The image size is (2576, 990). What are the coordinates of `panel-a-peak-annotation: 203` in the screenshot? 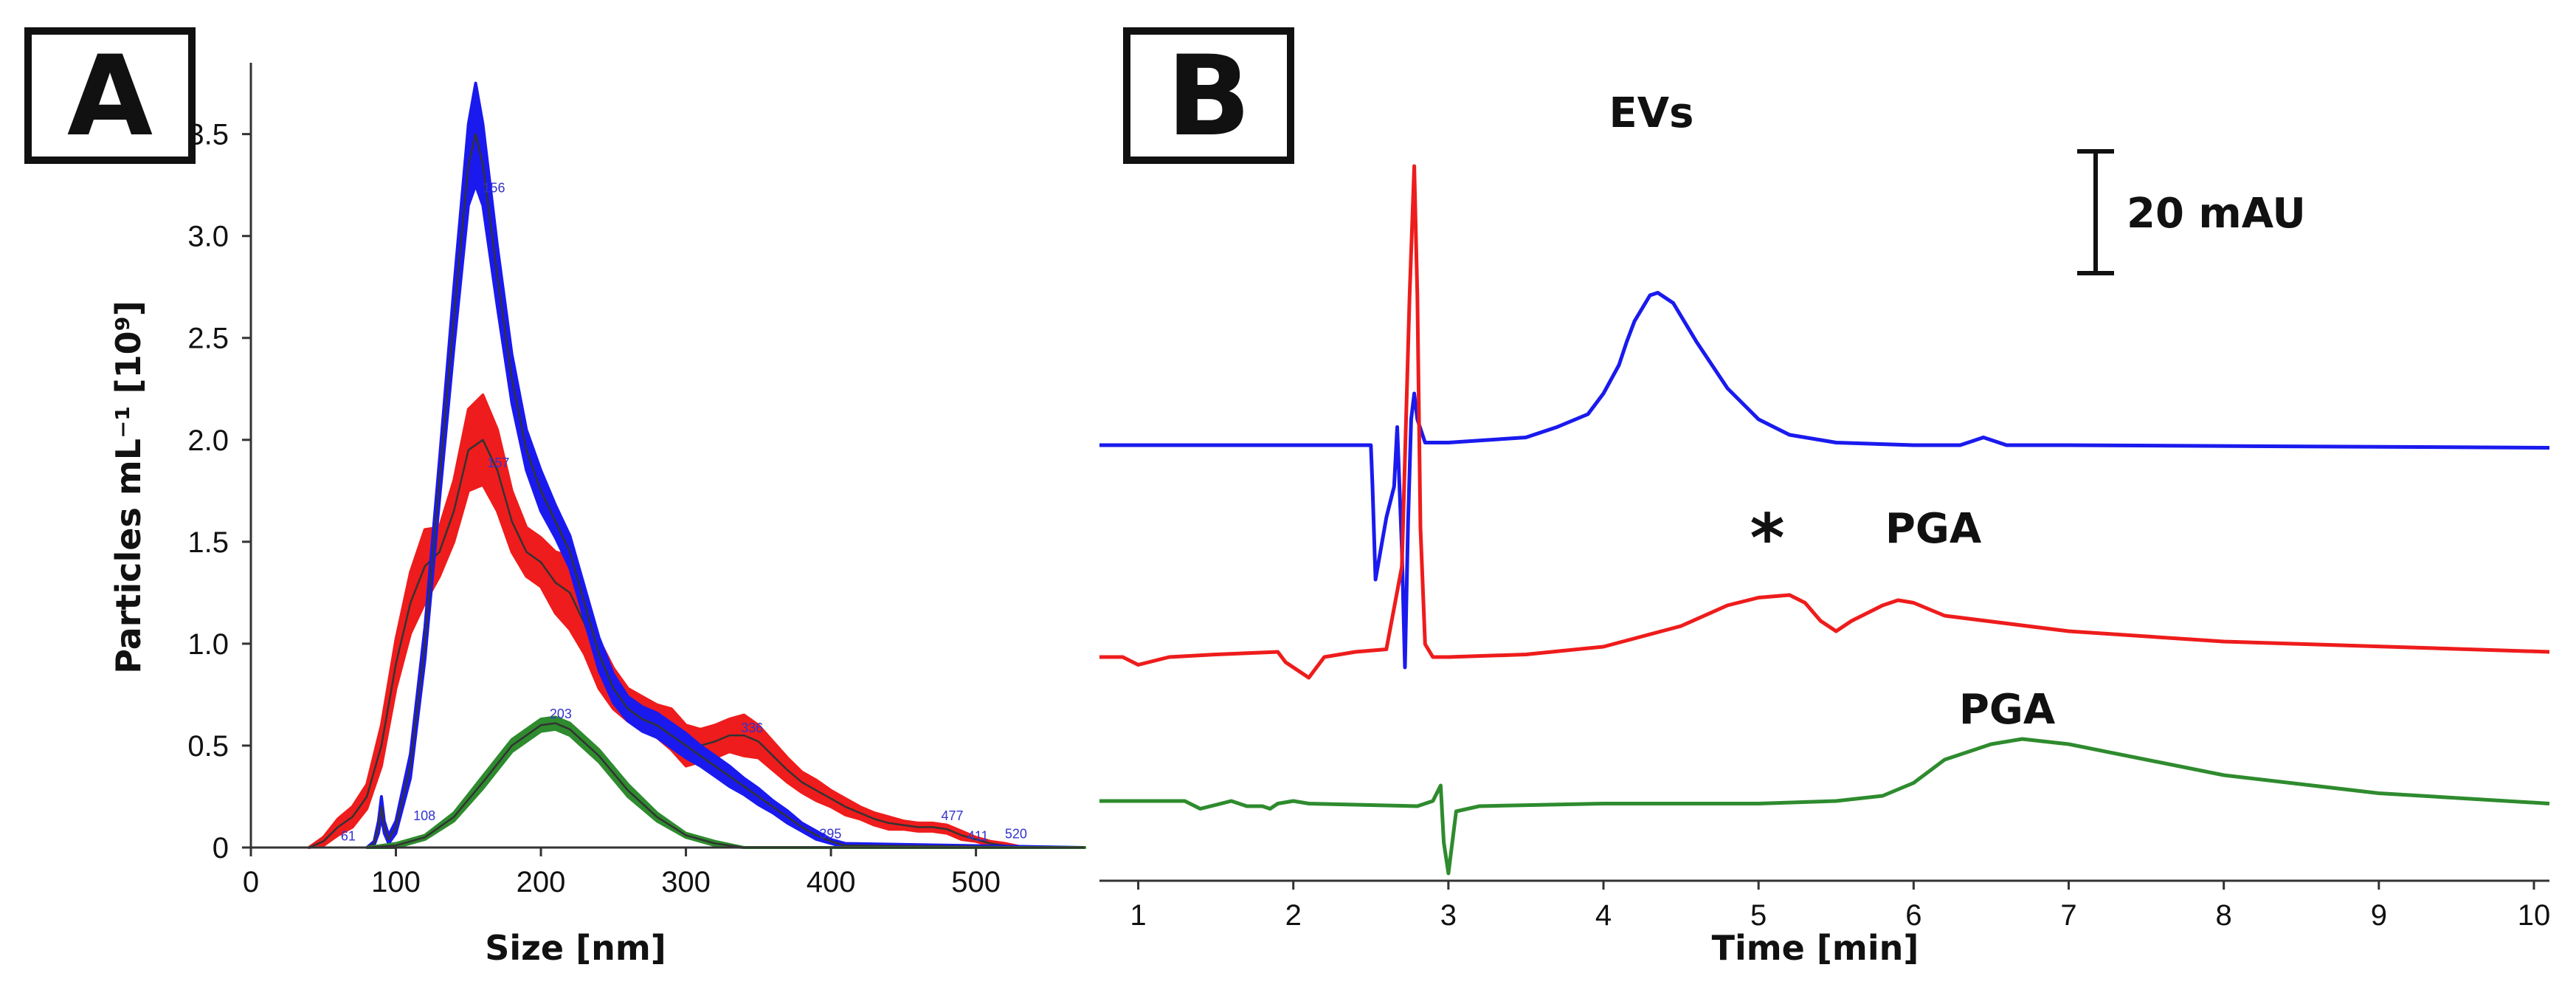 It's located at (561, 714).